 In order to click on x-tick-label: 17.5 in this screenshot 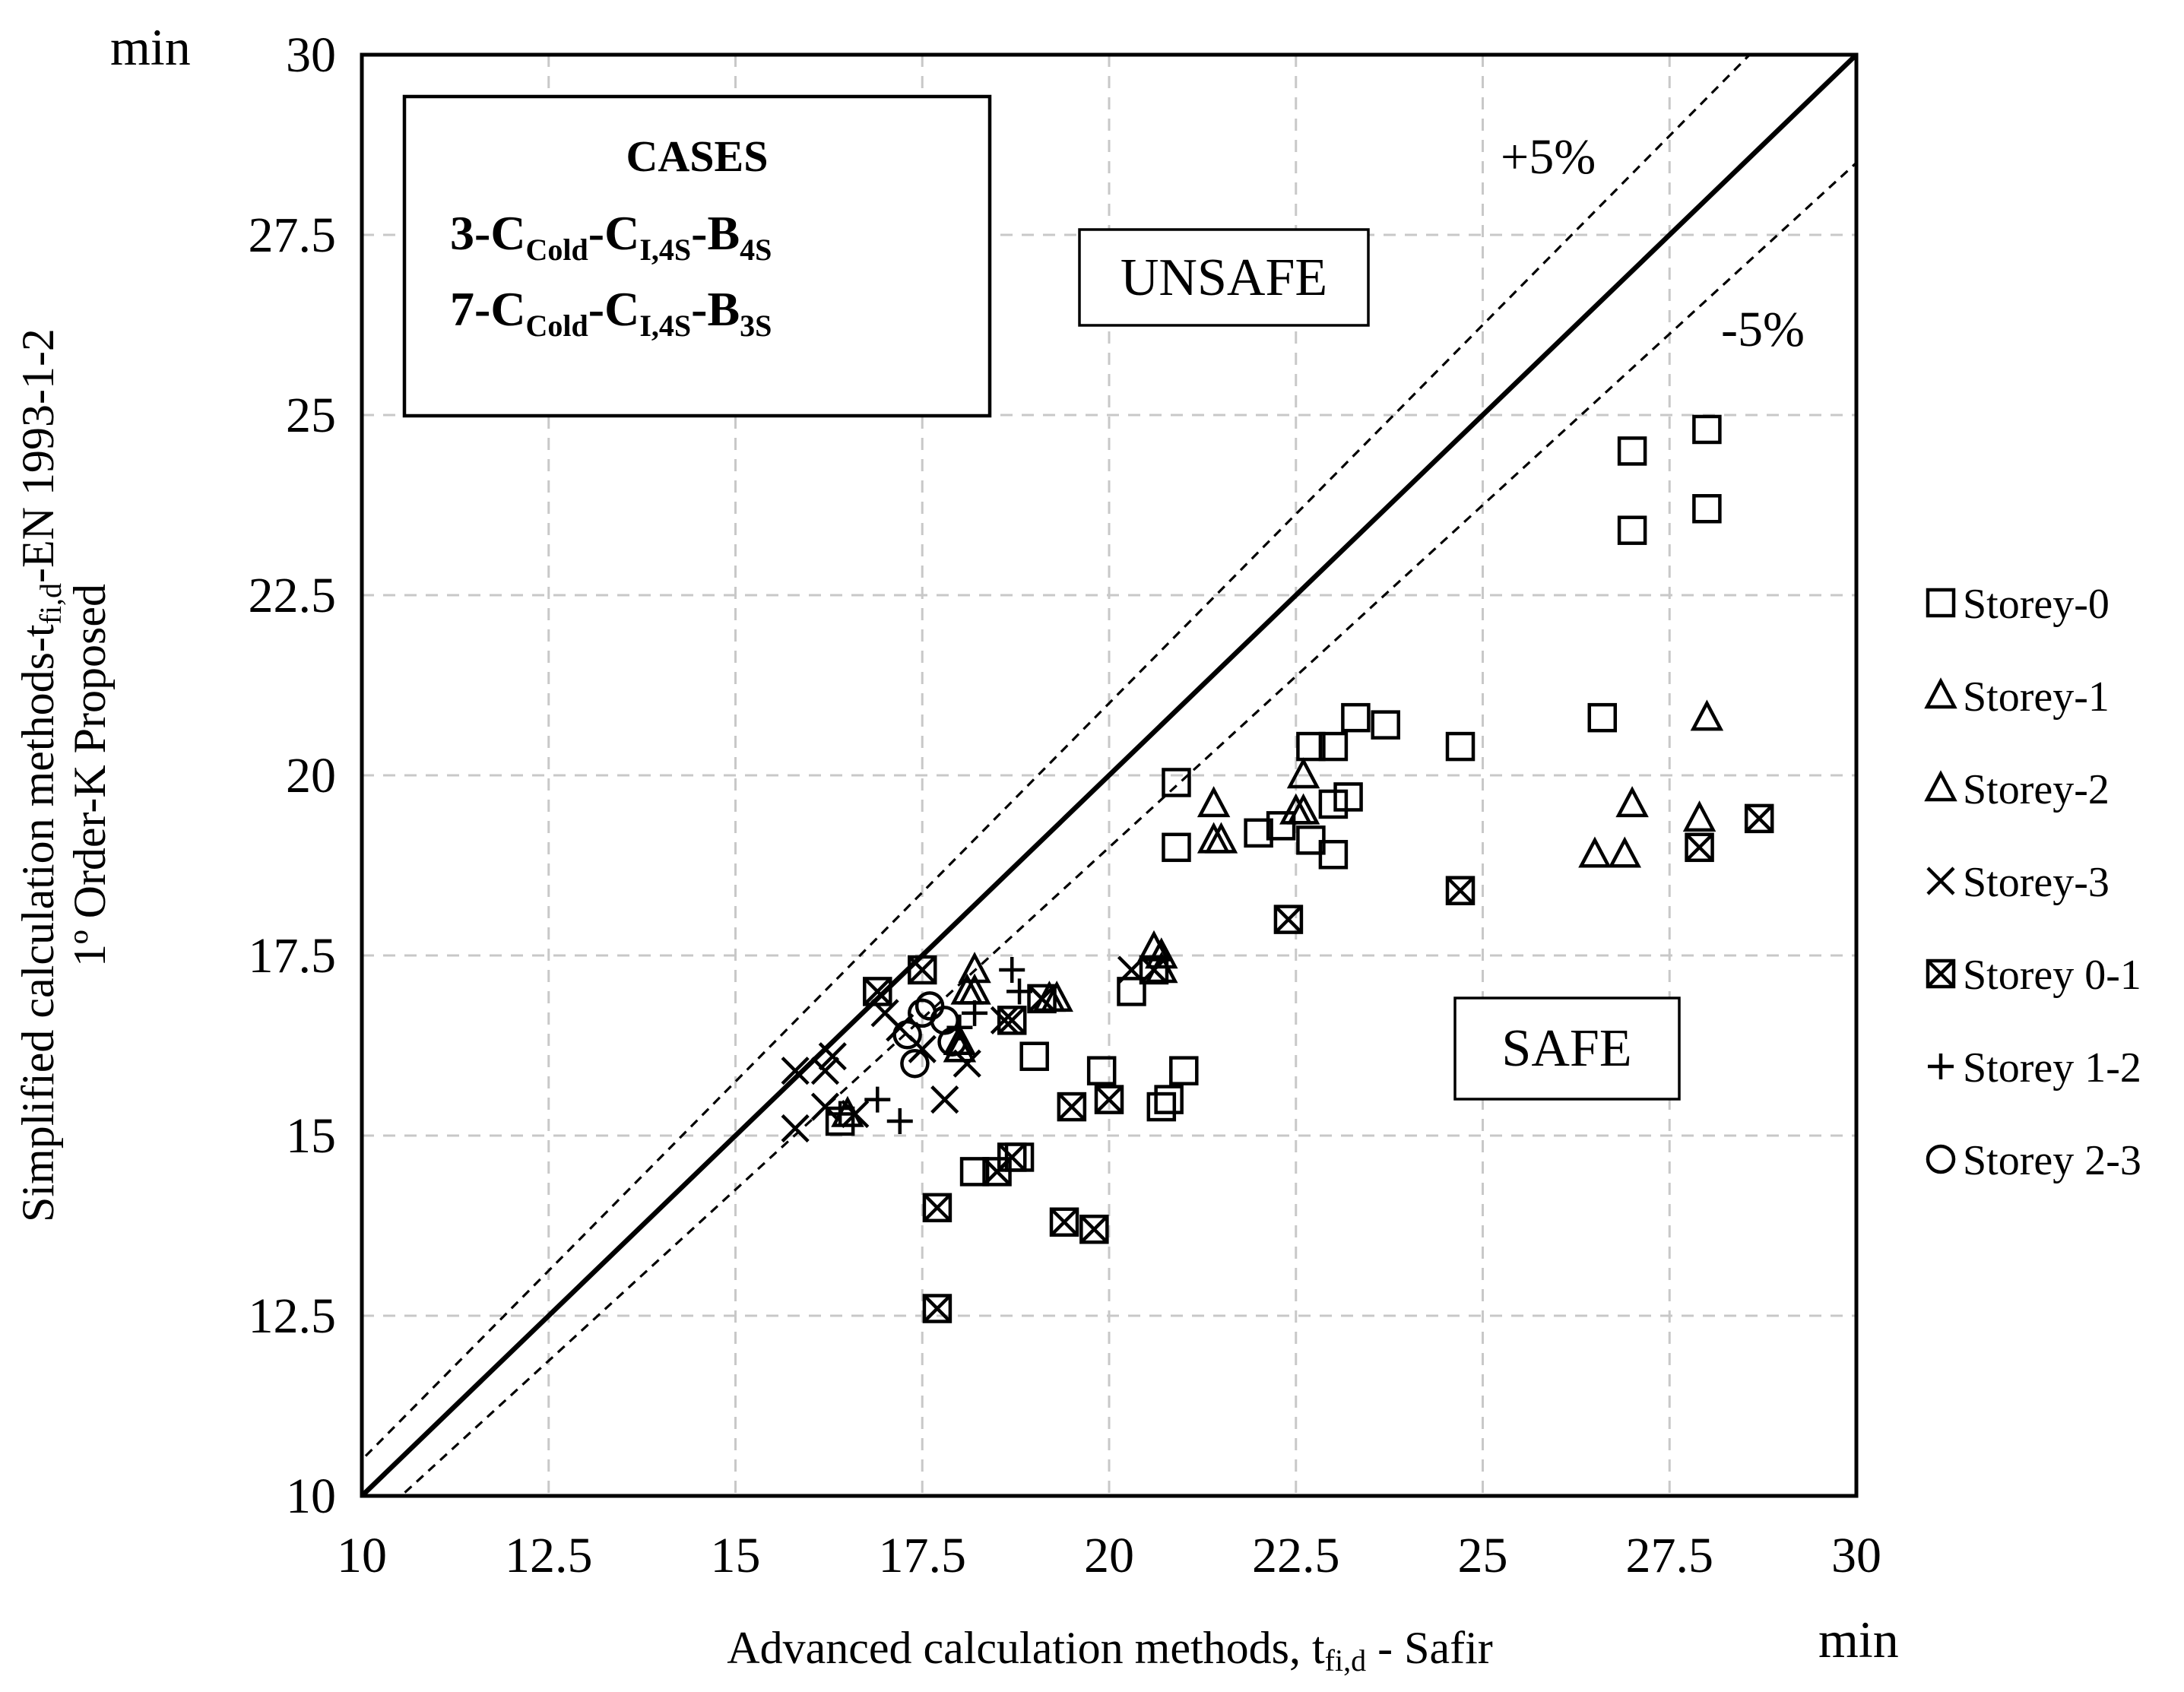, I will do `click(923, 1555)`.